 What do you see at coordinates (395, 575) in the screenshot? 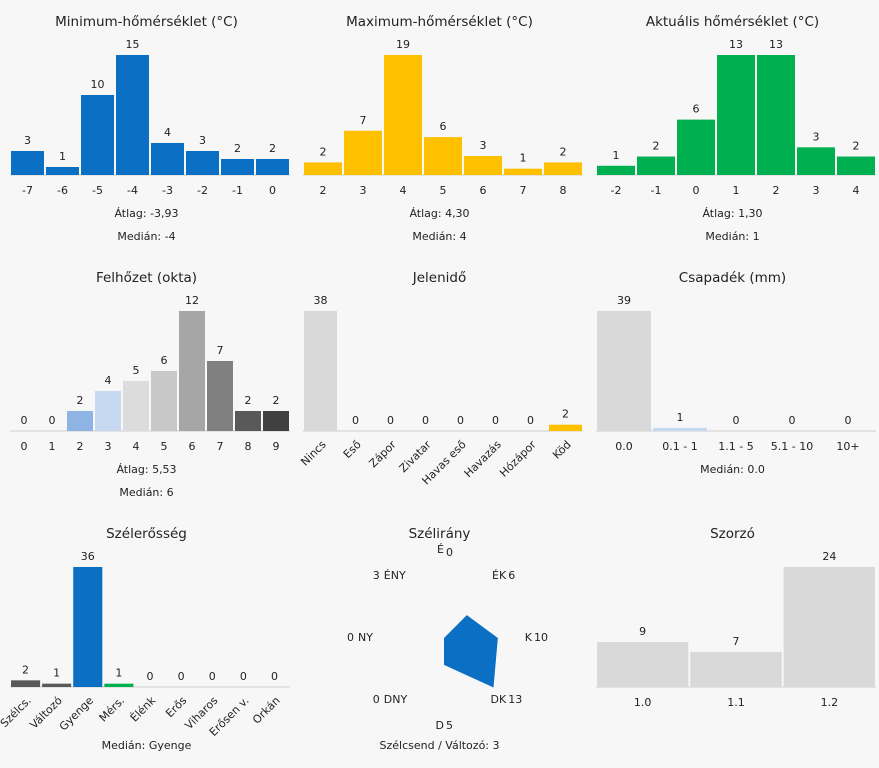
I see `direction-label: ÉNY` at bounding box center [395, 575].